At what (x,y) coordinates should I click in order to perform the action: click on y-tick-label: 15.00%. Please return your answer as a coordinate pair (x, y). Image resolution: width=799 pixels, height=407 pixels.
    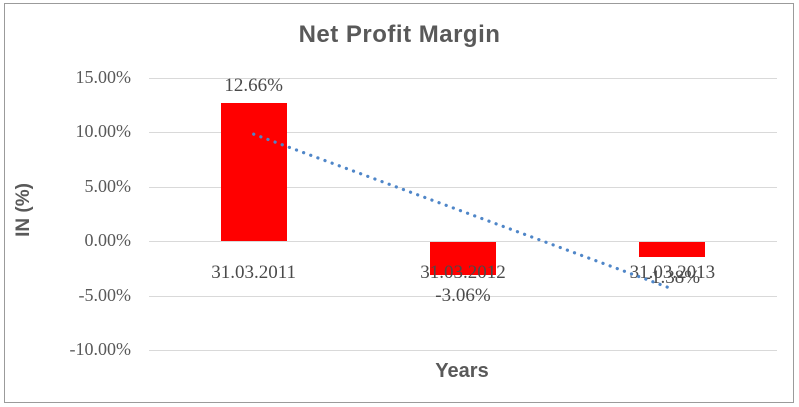
    Looking at the image, I should click on (103, 76).